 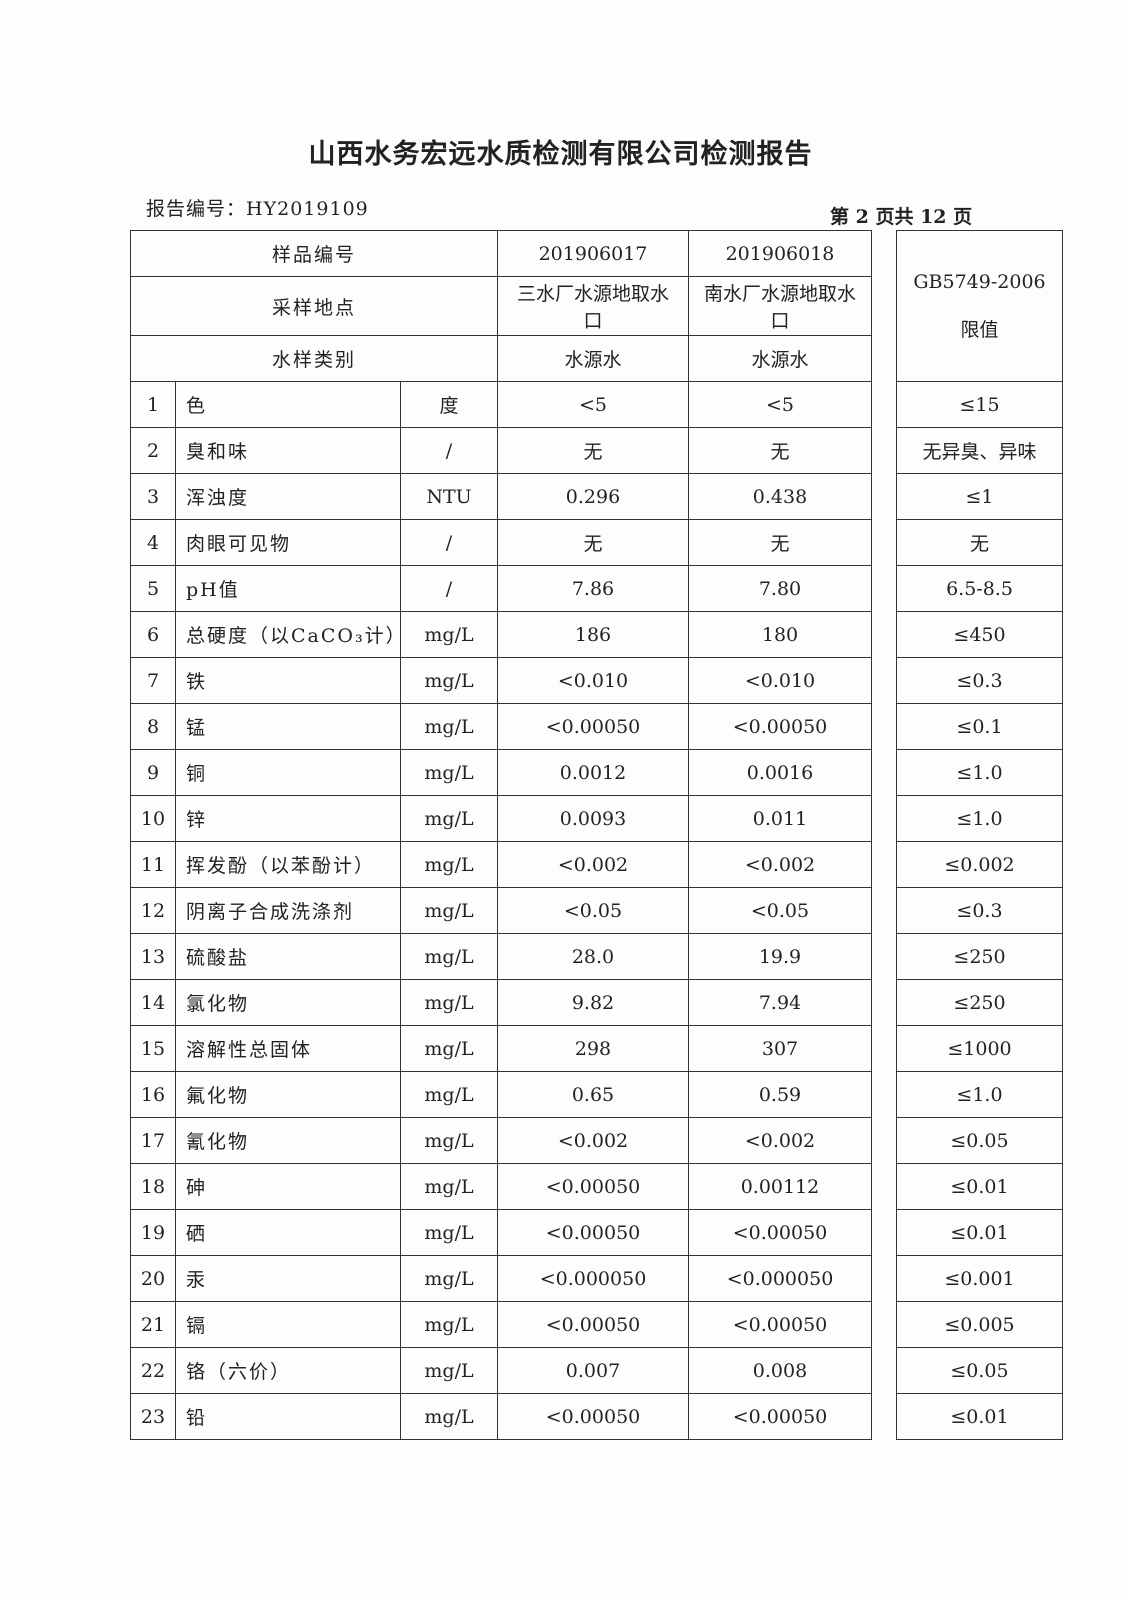 I want to click on limit-value: 6.5-8.5, so click(x=979, y=588).